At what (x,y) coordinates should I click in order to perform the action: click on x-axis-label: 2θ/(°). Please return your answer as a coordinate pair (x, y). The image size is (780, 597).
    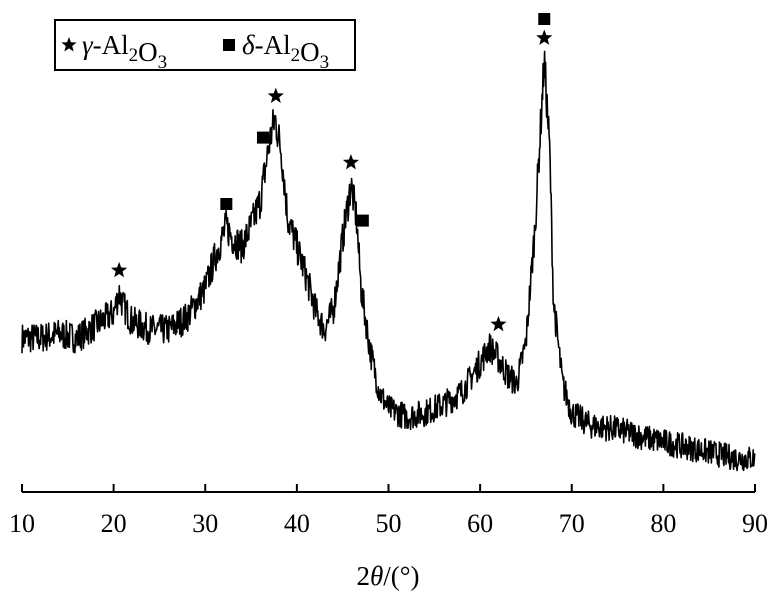
    Looking at the image, I should click on (387, 576).